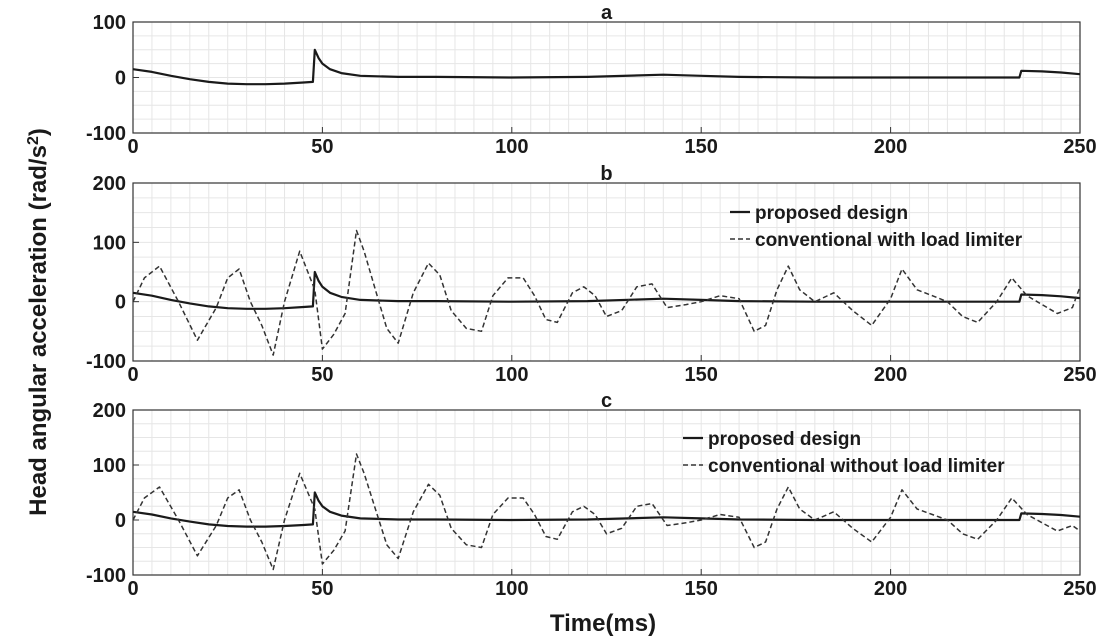 Image resolution: width=1117 pixels, height=641 pixels. Describe the element at coordinates (603, 623) in the screenshot. I see `x-axis-label: Time(ms)` at that location.